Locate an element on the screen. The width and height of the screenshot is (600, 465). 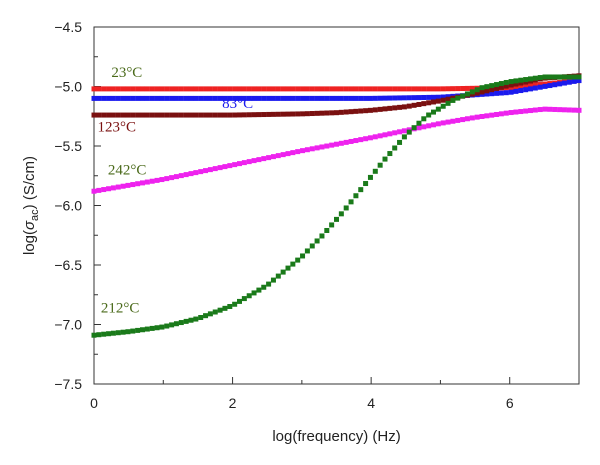
y-tick-label: −6.5 is located at coordinates (68, 265).